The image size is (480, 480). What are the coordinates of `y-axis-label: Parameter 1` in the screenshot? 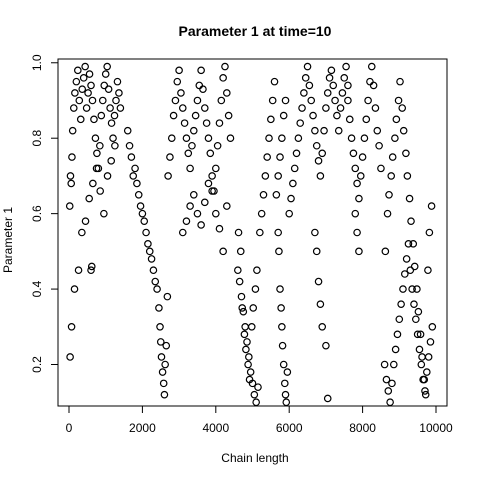 It's located at (8, 240).